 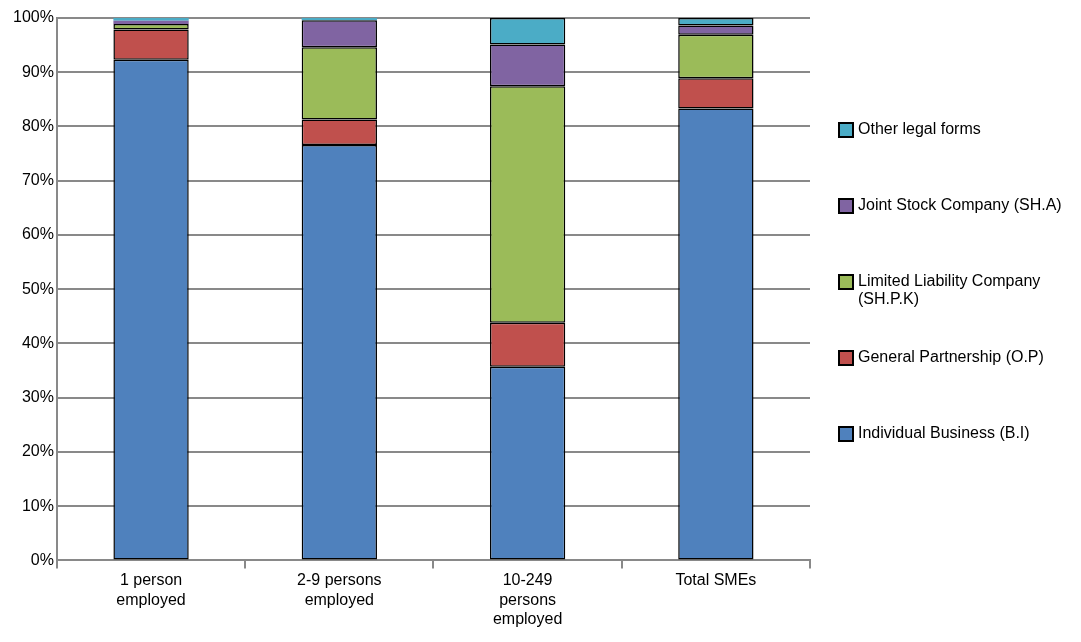 I want to click on y-tick-label: 10%, so click(x=37, y=505).